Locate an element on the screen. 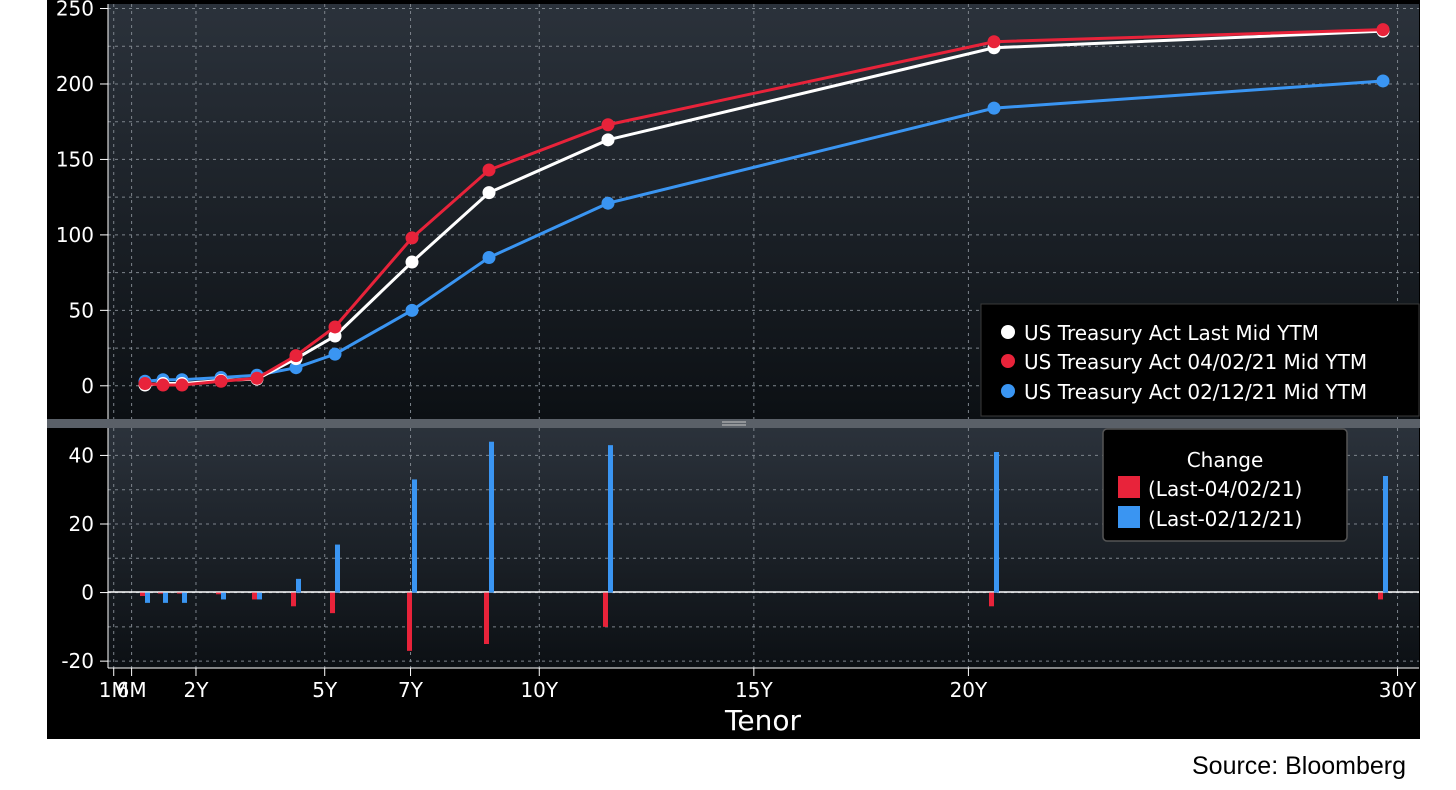 Image resolution: width=1456 pixels, height=790 pixels. x-tick-label: 5Y is located at coordinates (325, 690).